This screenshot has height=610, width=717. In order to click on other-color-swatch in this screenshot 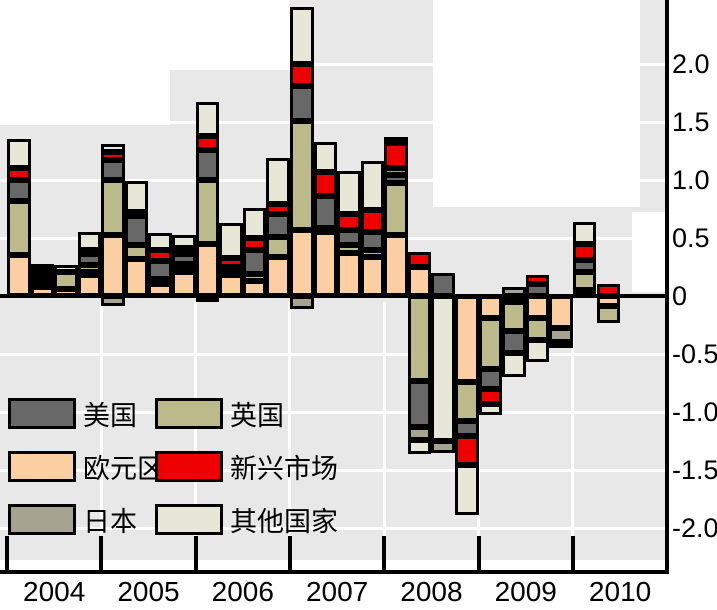, I will do `click(189, 519)`.